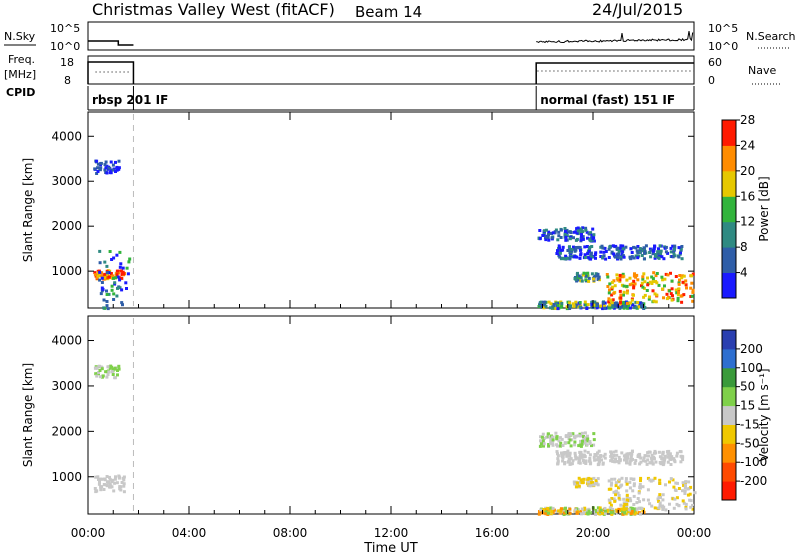 The height and width of the screenshot is (554, 800). Describe the element at coordinates (391, 98) in the screenshot. I see `cpid-bar: rbsp 201 IF normal (fast) 151 IF` at that location.